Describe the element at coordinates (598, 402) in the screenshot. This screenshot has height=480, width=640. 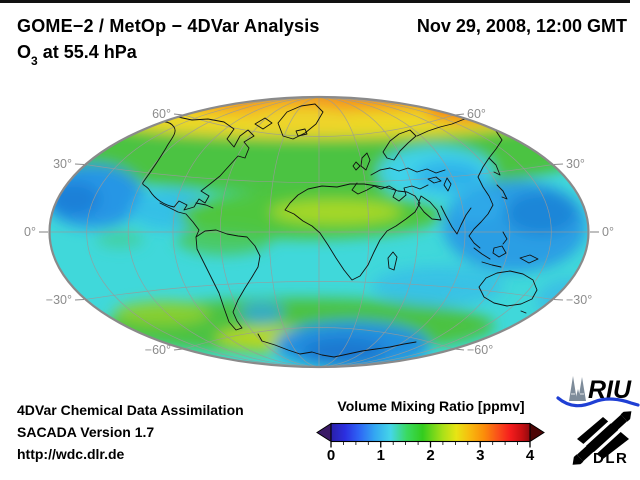
I see `riu-wave-icon` at that location.